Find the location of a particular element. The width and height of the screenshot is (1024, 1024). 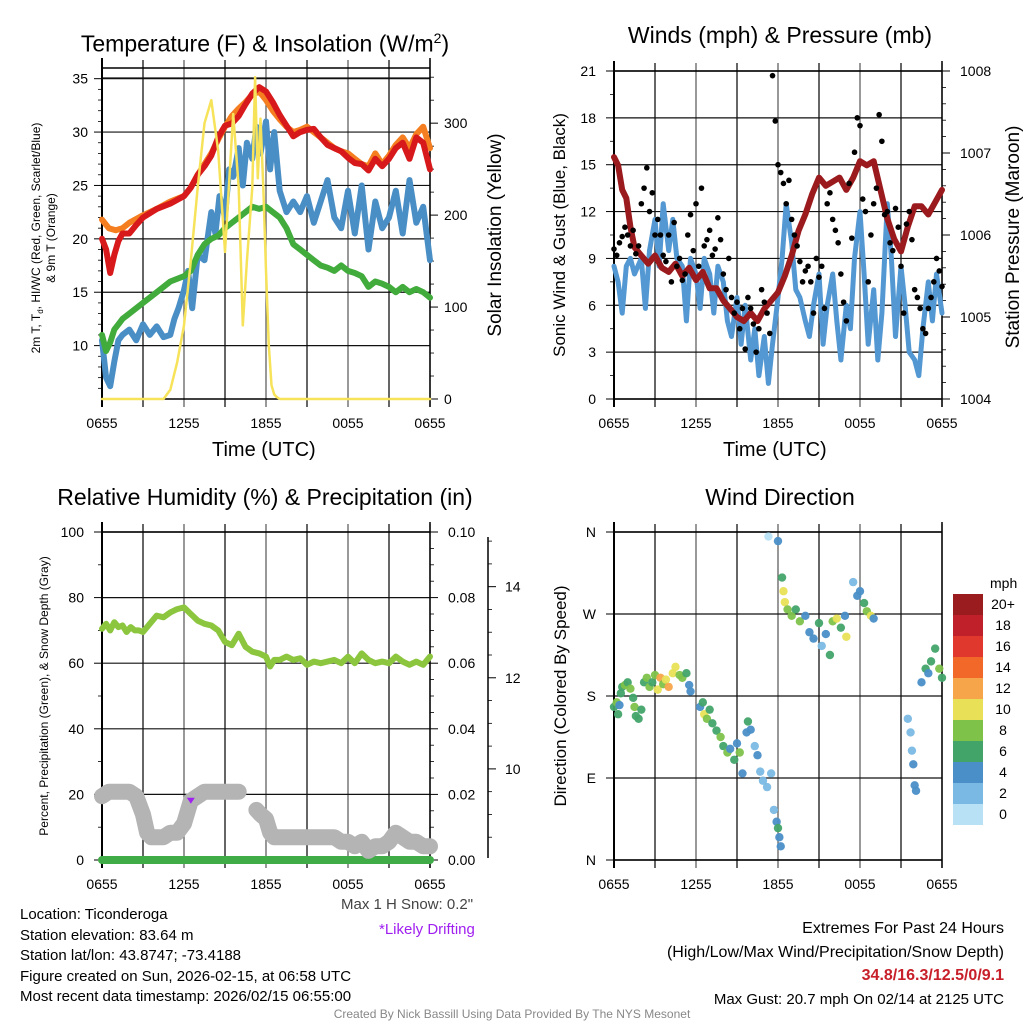

pressure-y-axis-label: Station Pressure (Maroon) is located at coordinates (1013, 237).